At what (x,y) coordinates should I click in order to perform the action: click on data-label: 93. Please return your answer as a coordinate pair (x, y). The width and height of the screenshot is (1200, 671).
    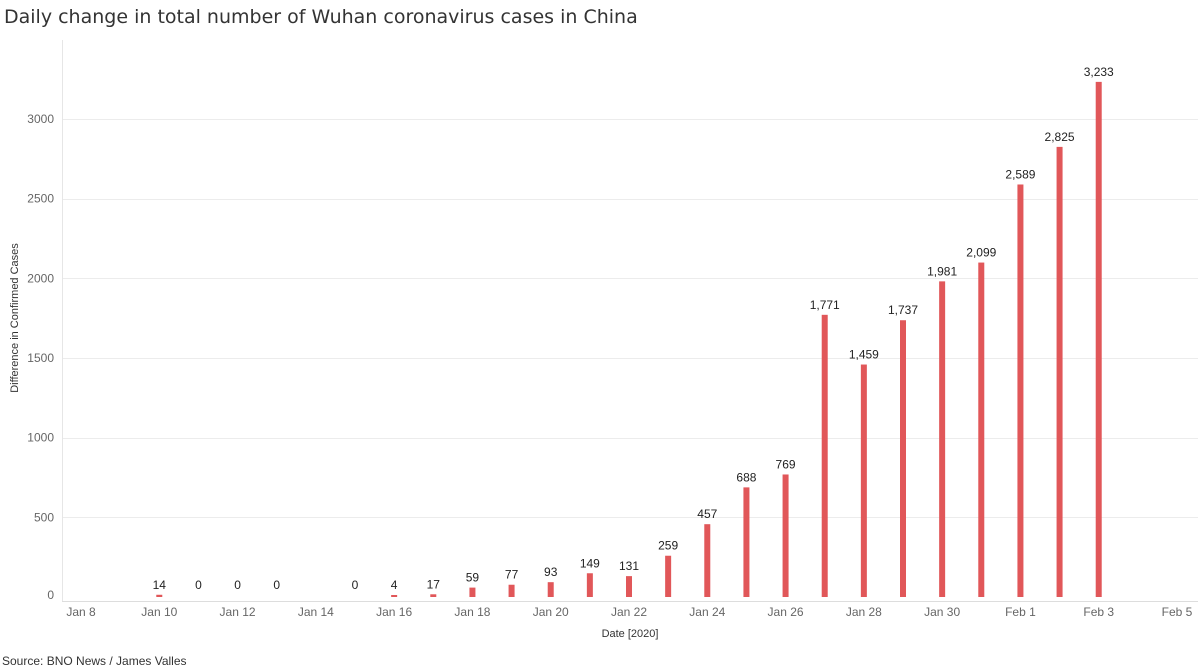
    Looking at the image, I should click on (551, 572).